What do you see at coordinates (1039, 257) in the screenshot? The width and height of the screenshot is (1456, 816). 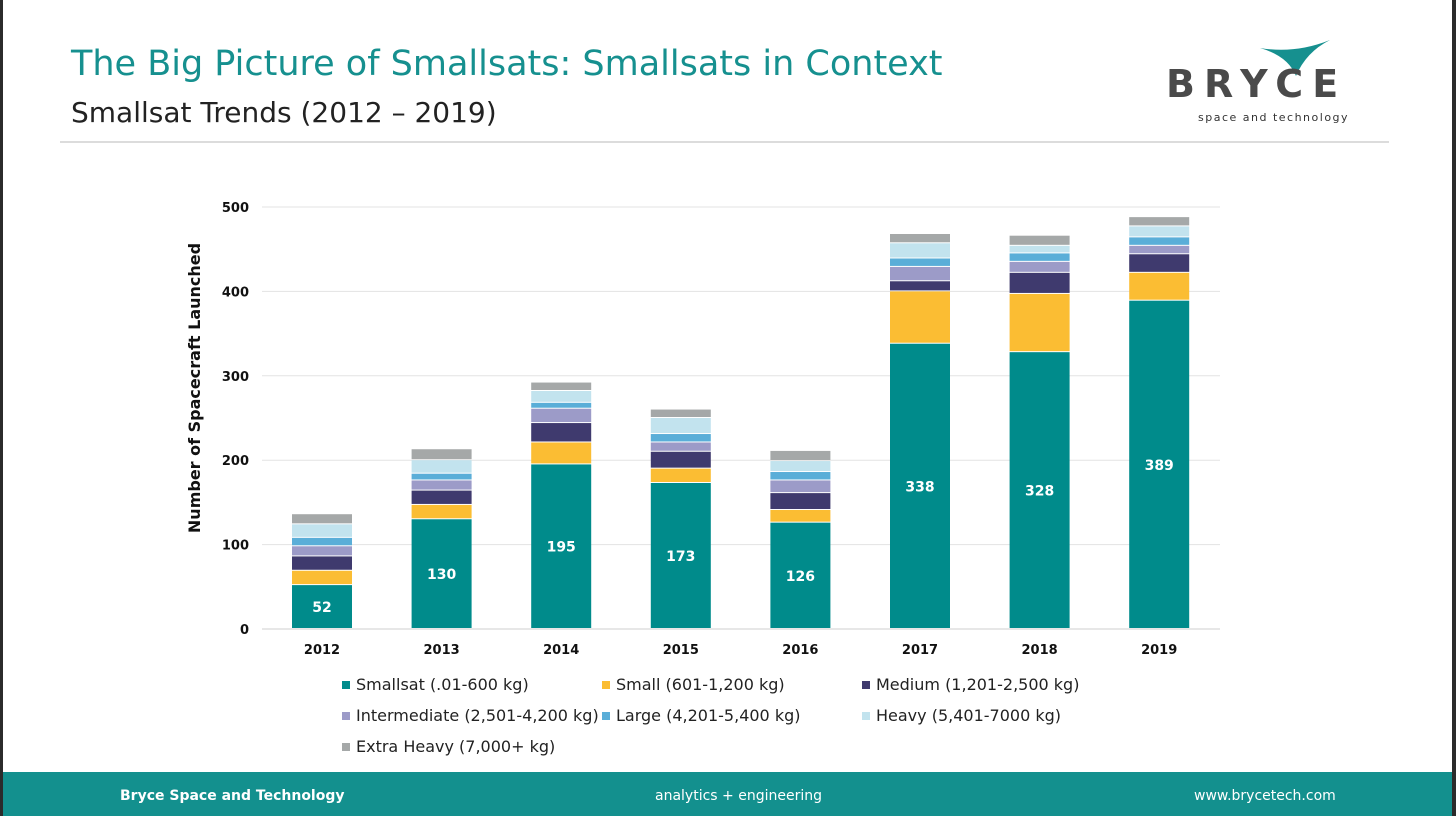 I see `bar-segment-2018-s4` at bounding box center [1039, 257].